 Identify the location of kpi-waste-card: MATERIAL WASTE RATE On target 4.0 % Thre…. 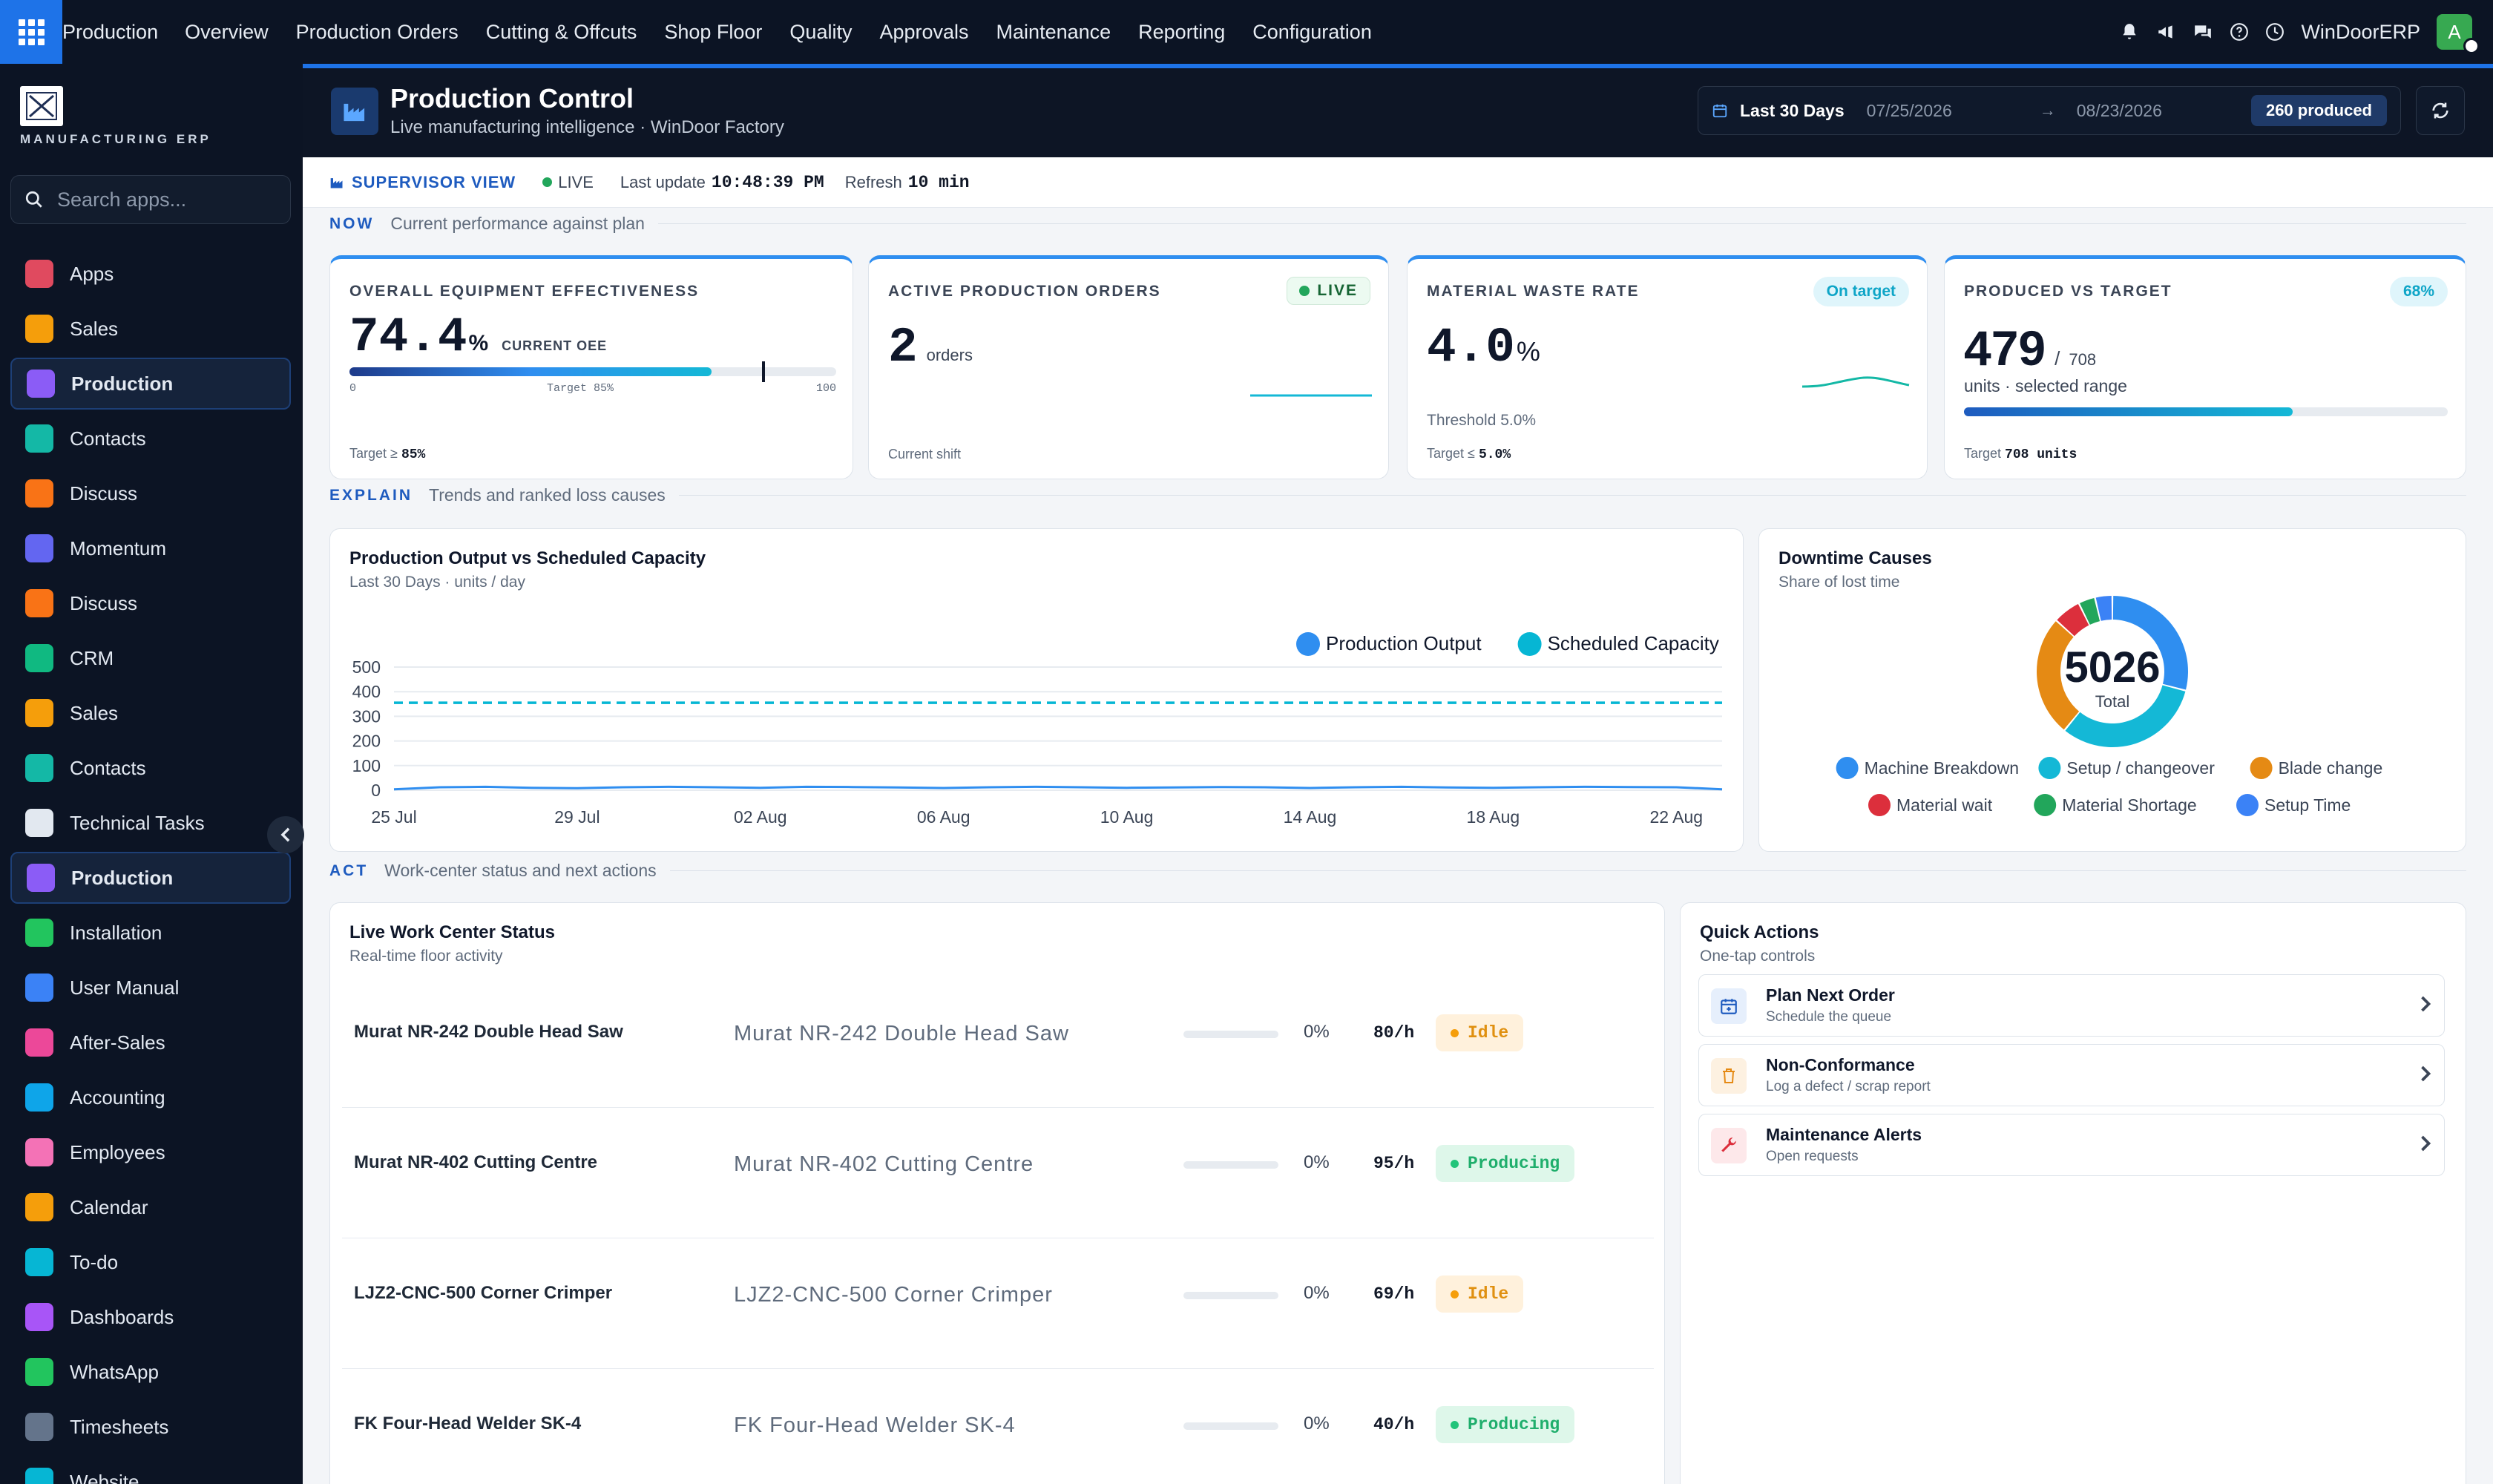
(1667, 367).